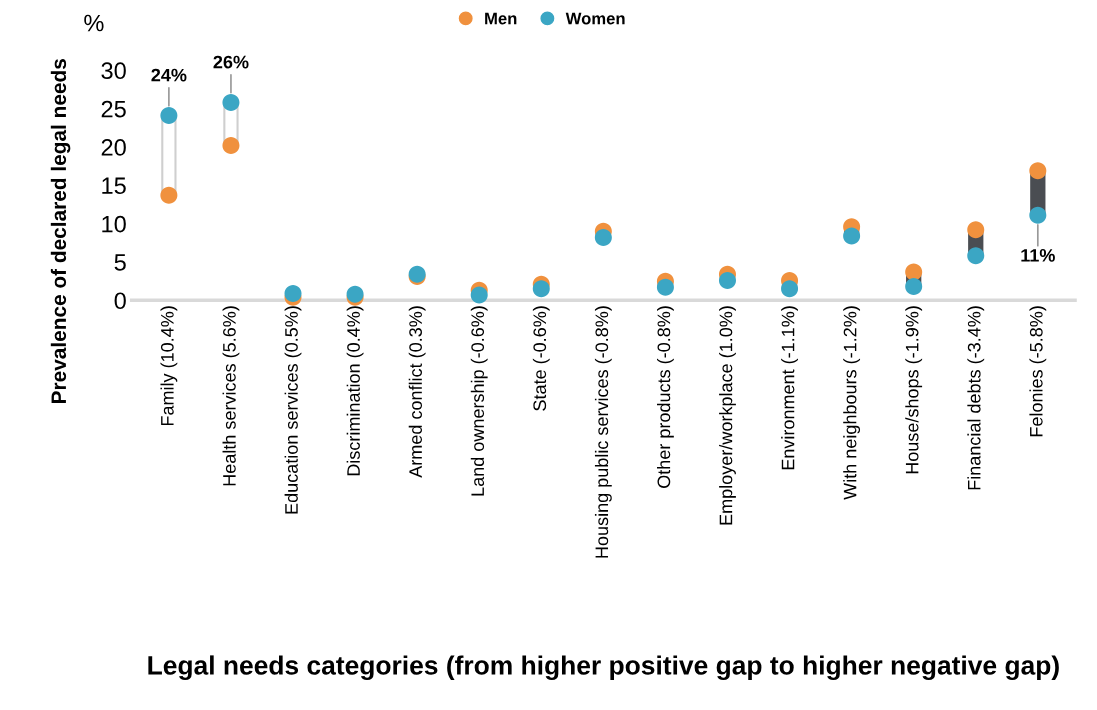 The width and height of the screenshot is (1097, 710). I want to click on data-label: 26%, so click(231, 62).